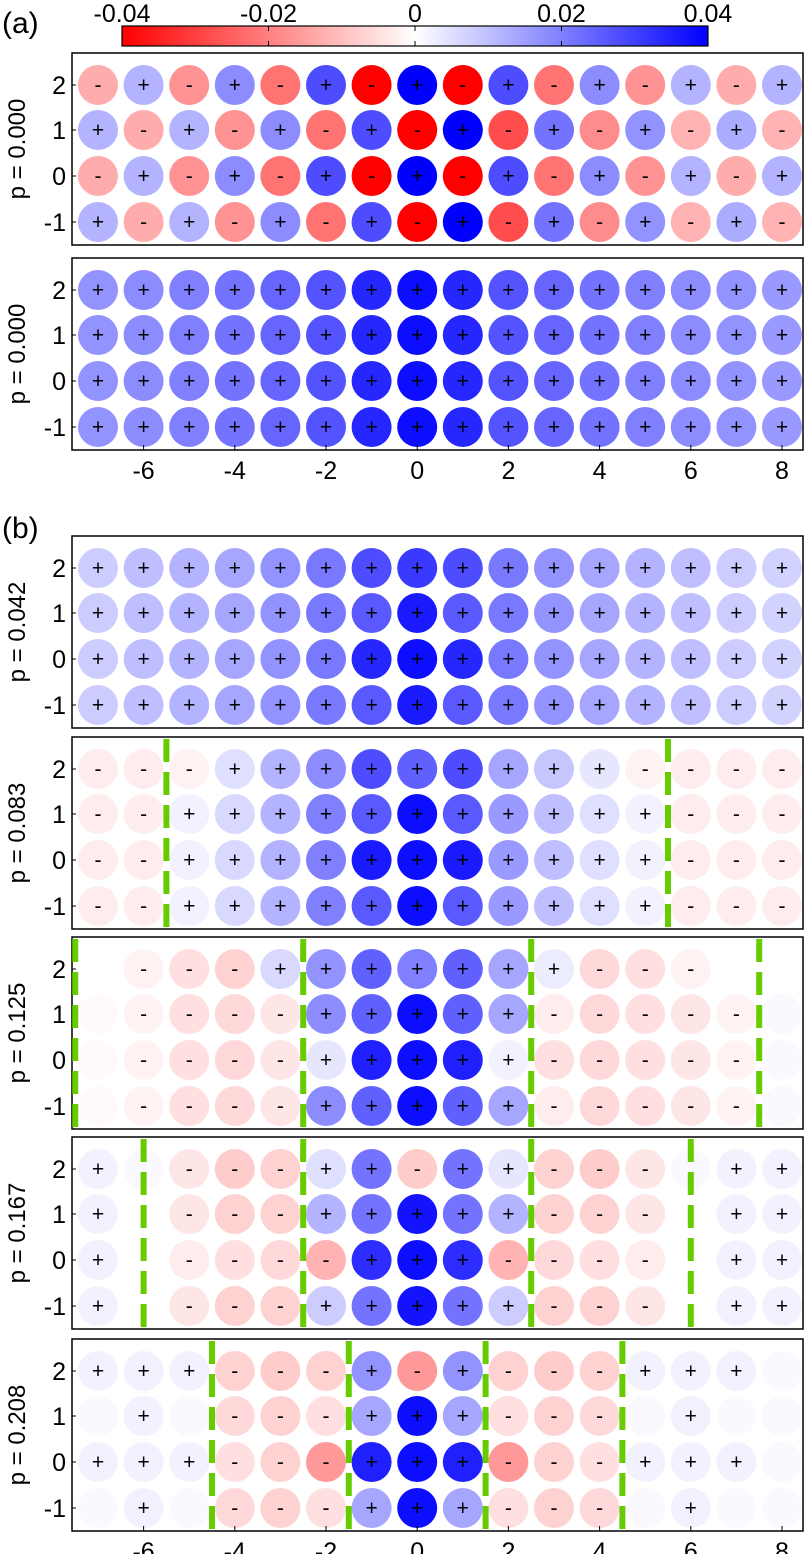 Image resolution: width=804 pixels, height=1554 pixels. What do you see at coordinates (122, 14) in the screenshot?
I see `colorbar-tick-label: -0.04` at bounding box center [122, 14].